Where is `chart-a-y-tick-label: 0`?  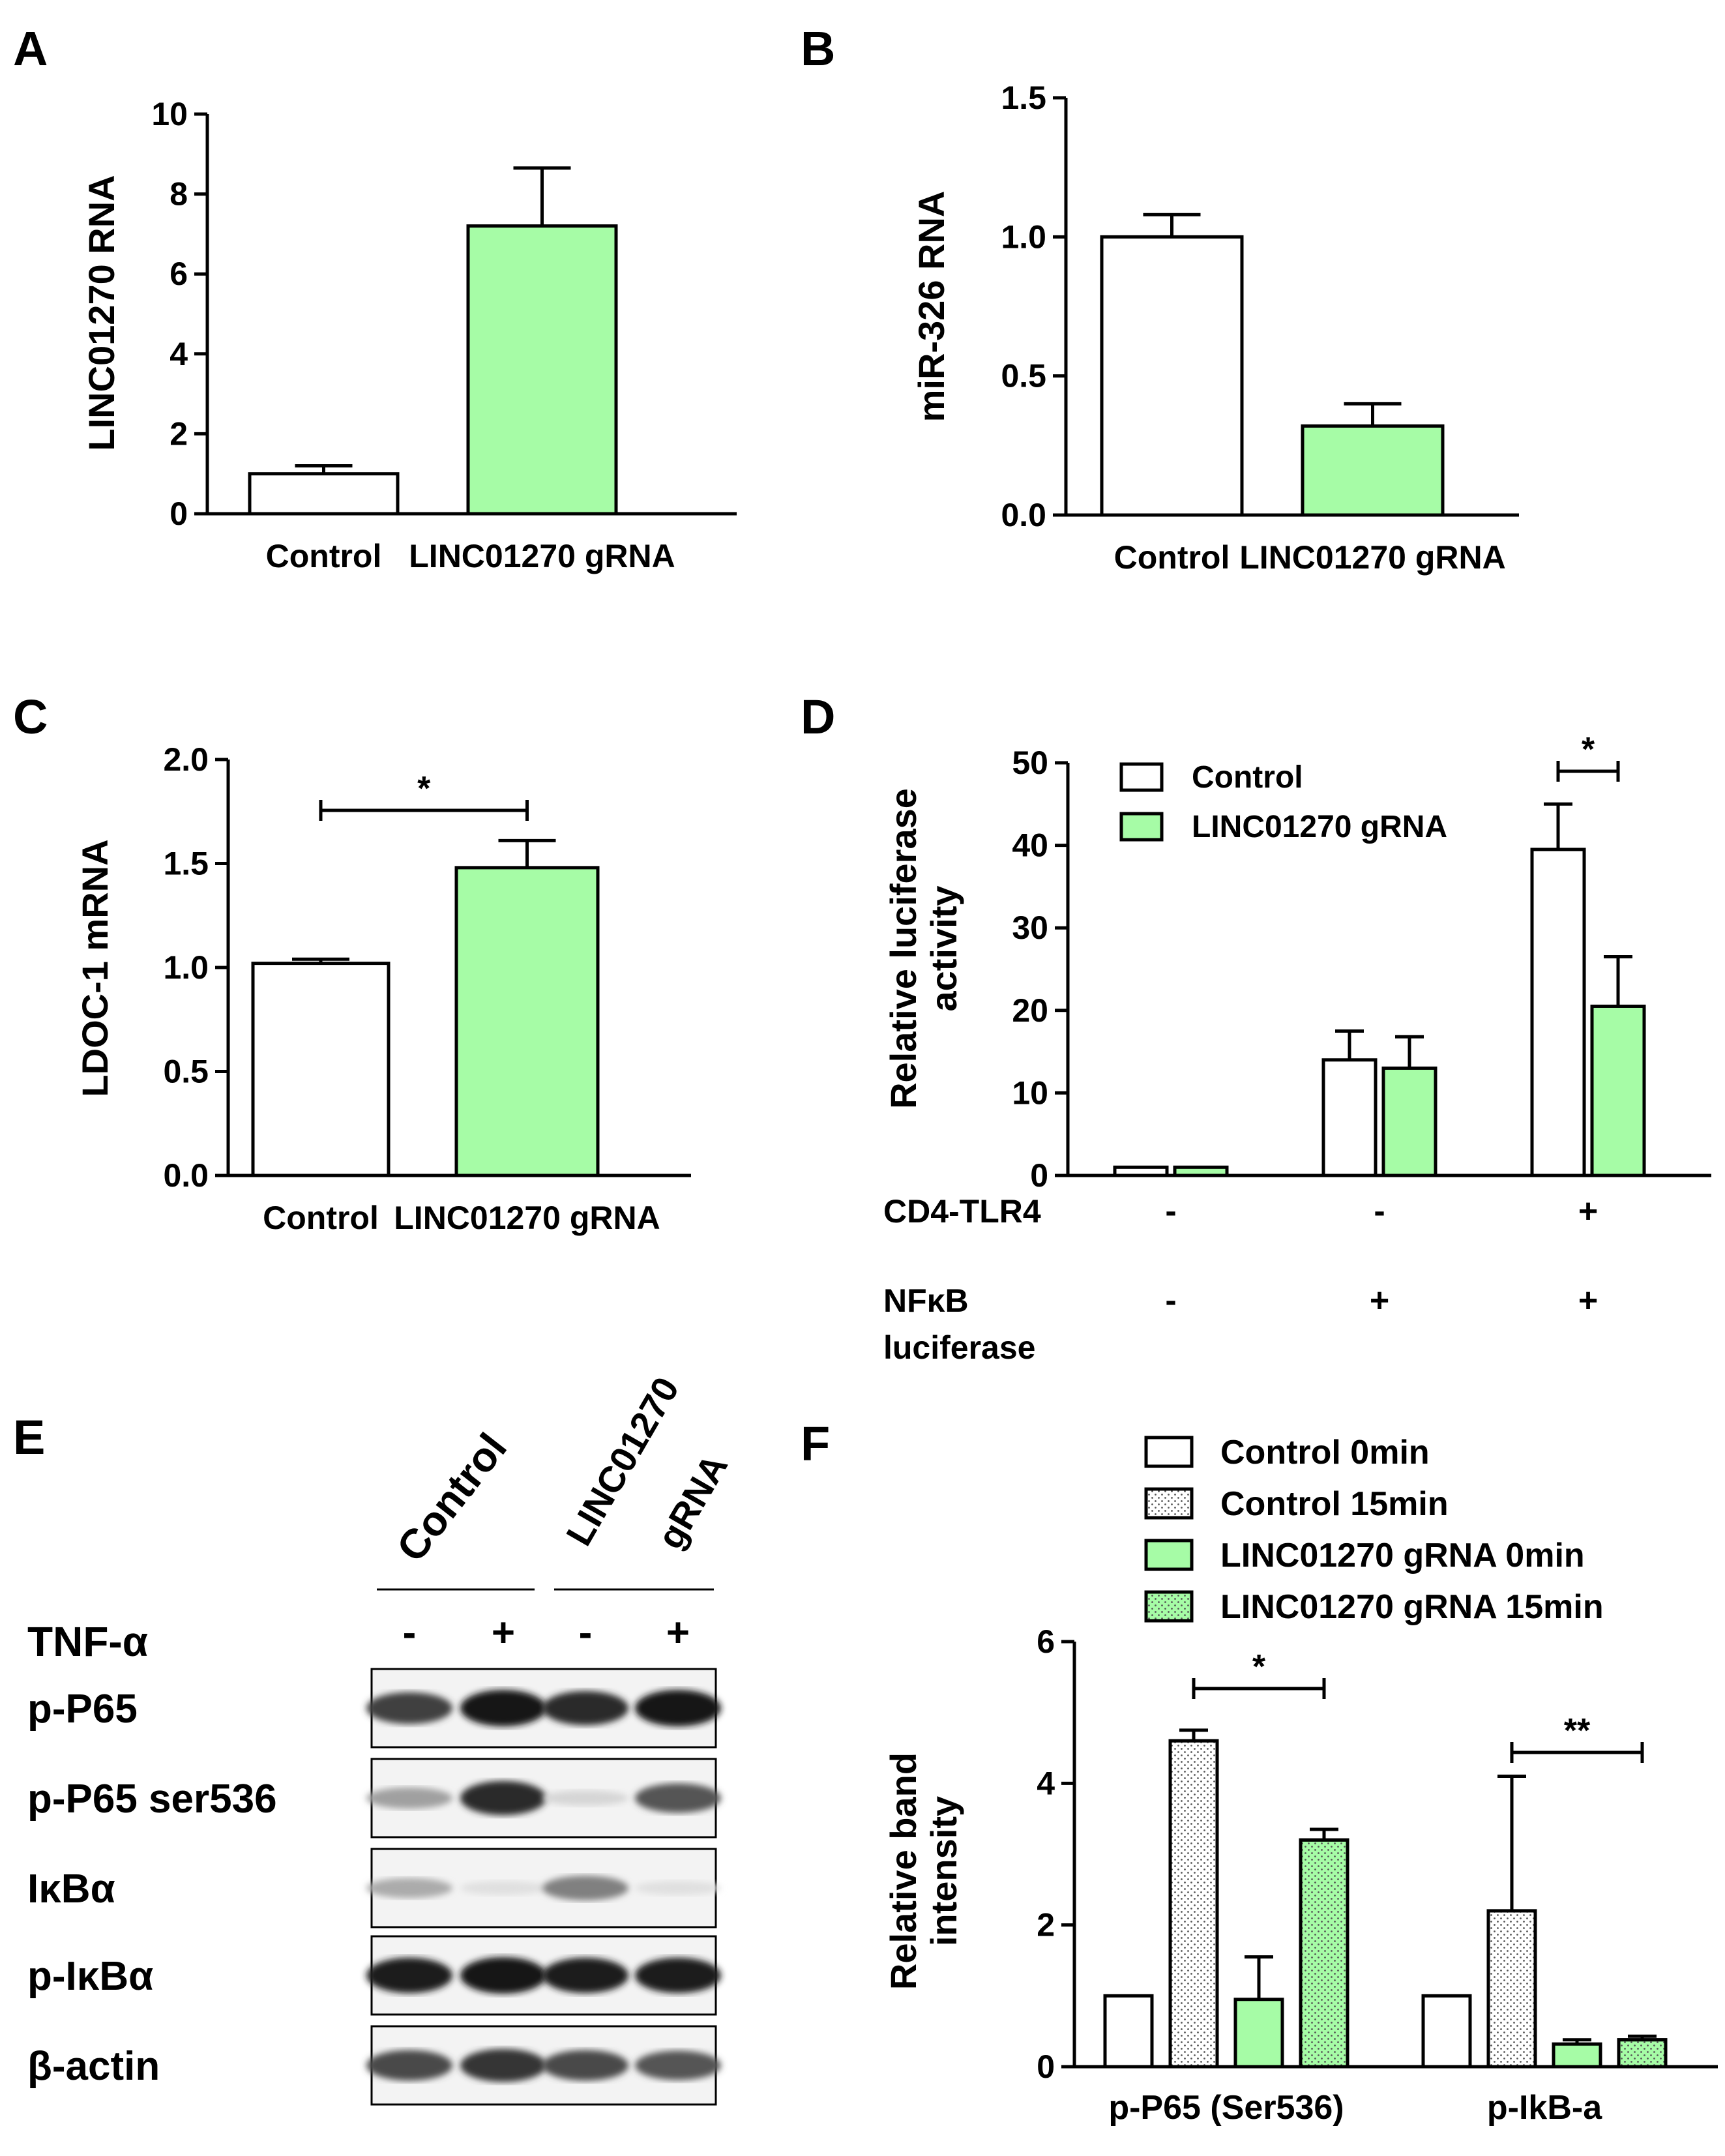
chart-a-y-tick-label: 0 is located at coordinates (179, 513).